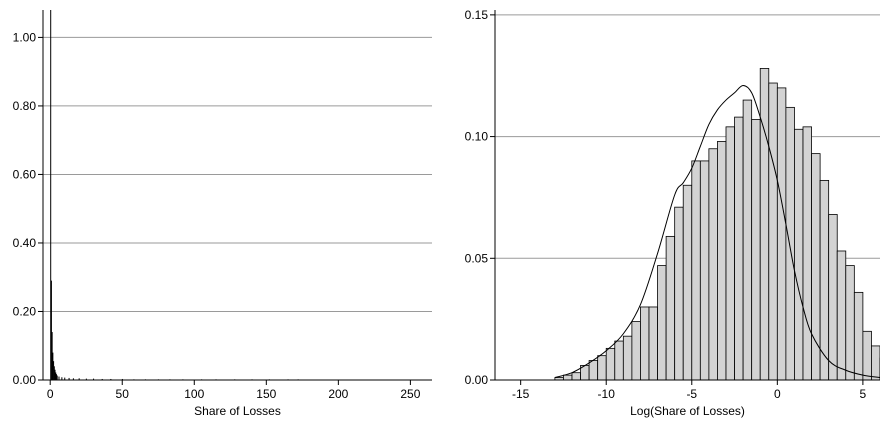 The height and width of the screenshot is (430, 880). What do you see at coordinates (25, 37) in the screenshot?
I see `y-tick-label: 1.00` at bounding box center [25, 37].